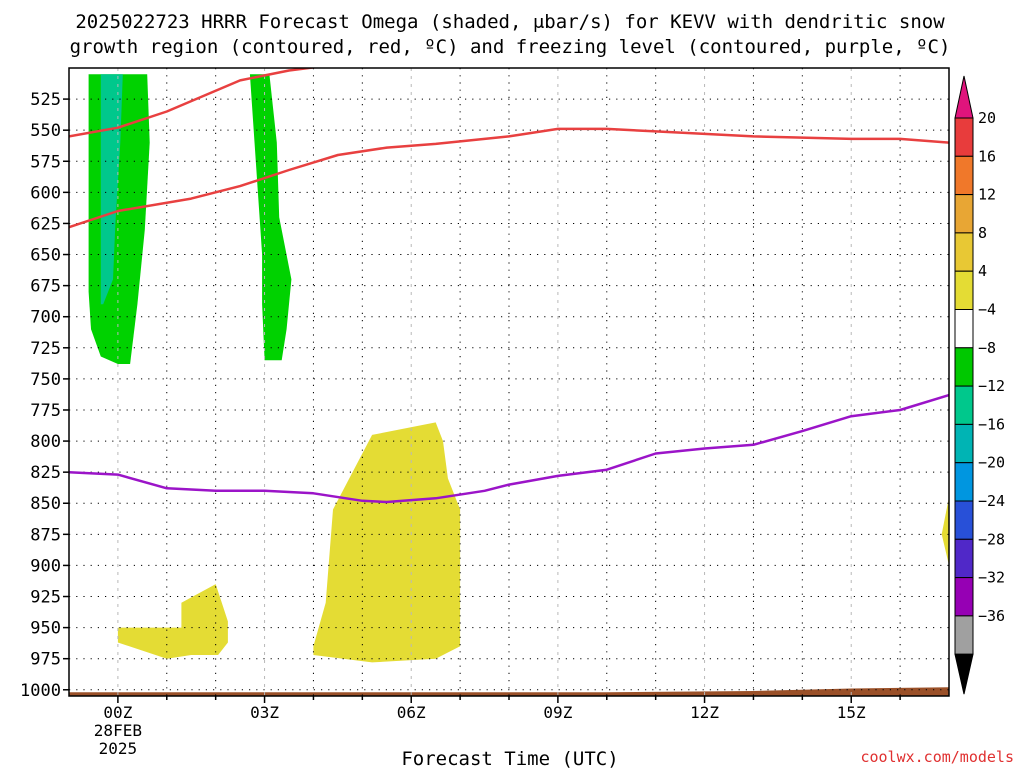 This screenshot has width=1024, height=768. What do you see at coordinates (45, 287) in the screenshot?
I see `y-tick-label: 675` at bounding box center [45, 287].